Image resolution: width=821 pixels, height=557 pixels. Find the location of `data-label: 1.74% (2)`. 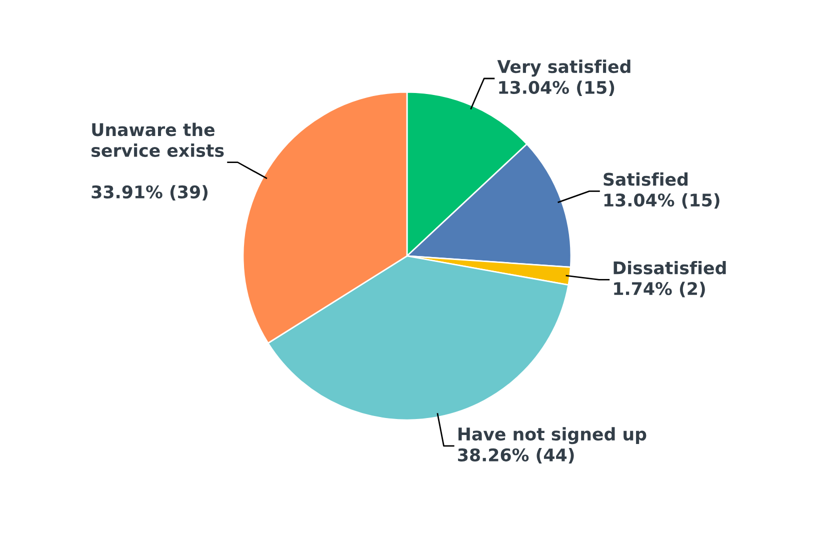

data-label: 1.74% (2) is located at coordinates (659, 290).